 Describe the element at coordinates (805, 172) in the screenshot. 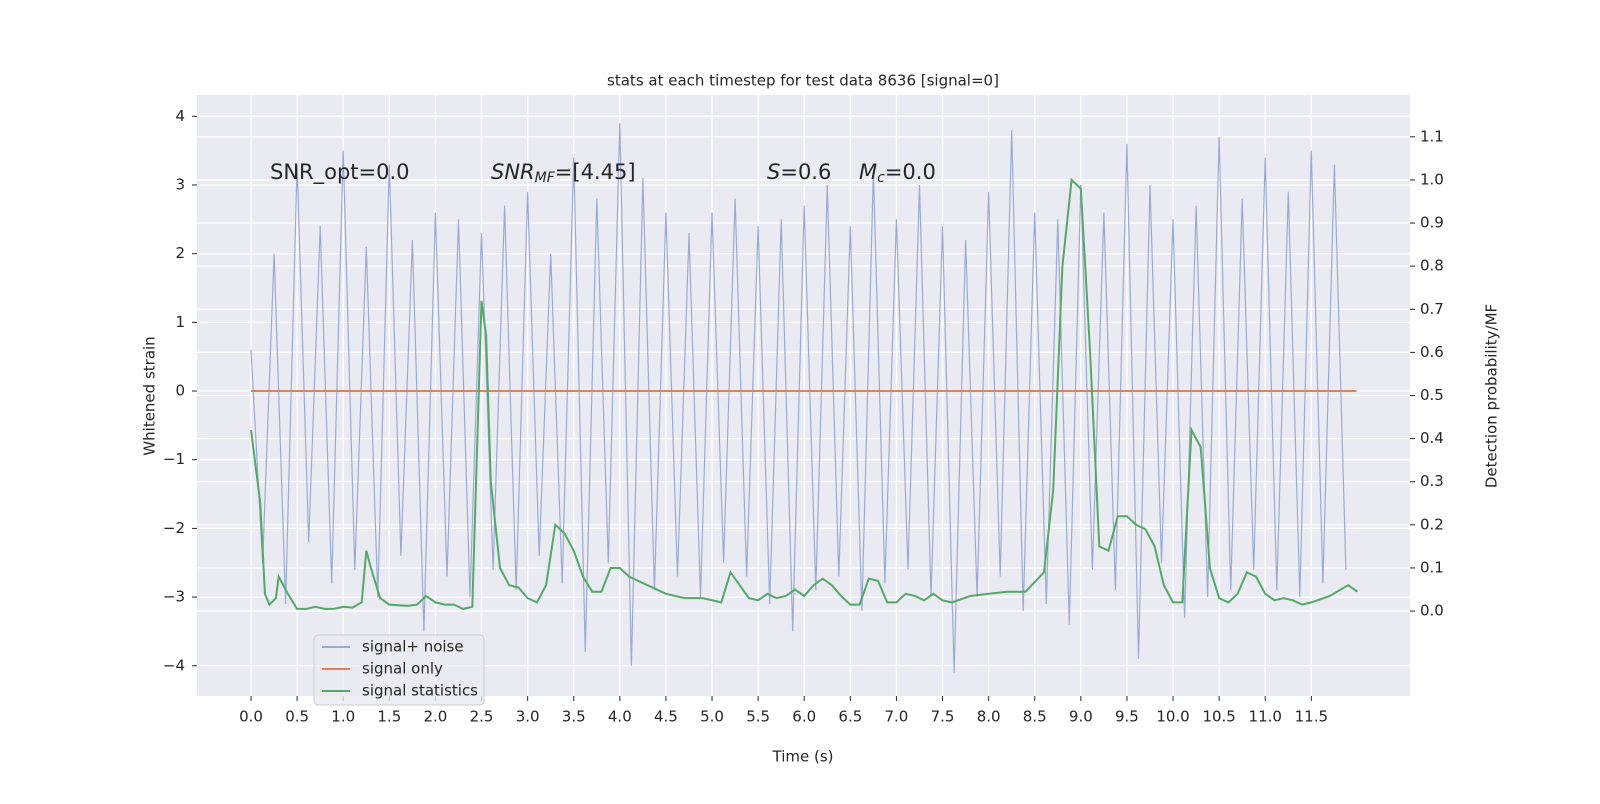

I see `annotation-text: =0.6` at that location.